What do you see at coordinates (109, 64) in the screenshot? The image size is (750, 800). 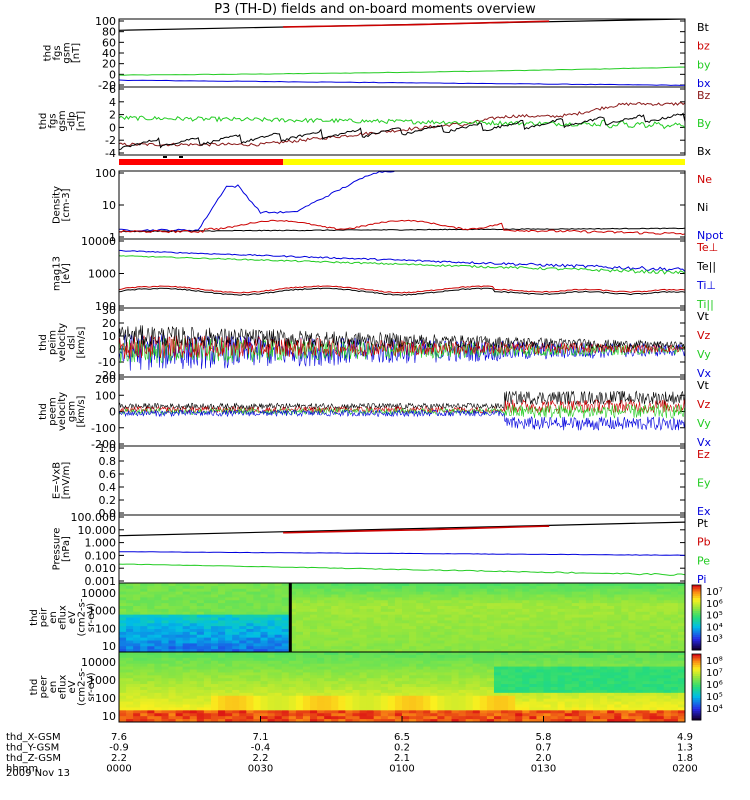 I see `y-tick-label: 20` at bounding box center [109, 64].